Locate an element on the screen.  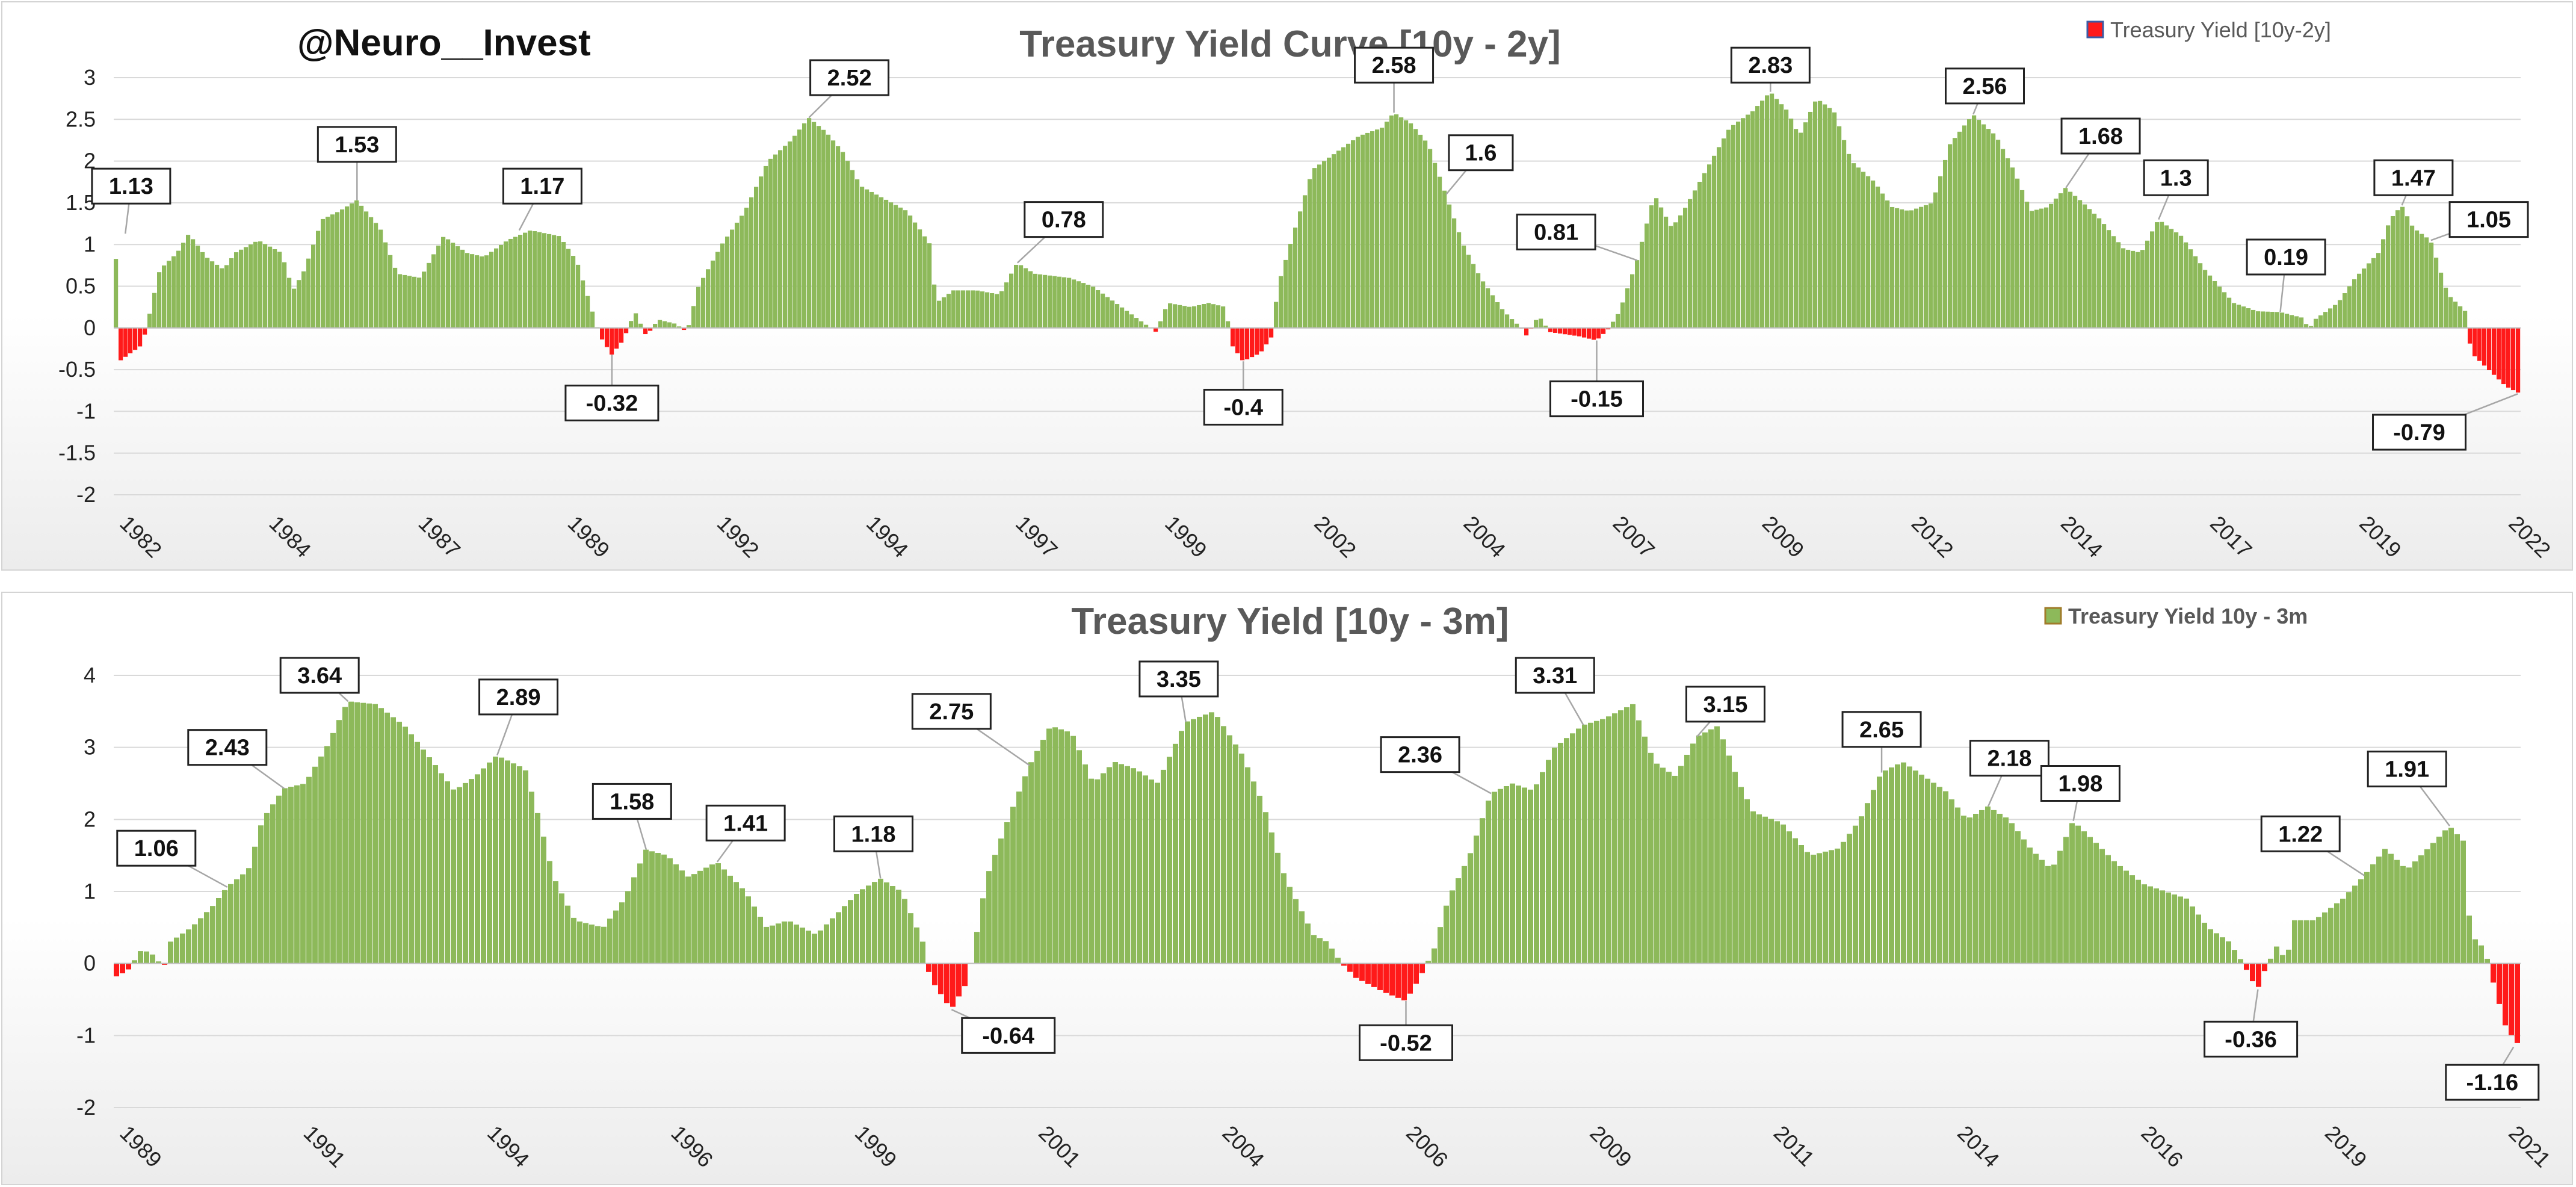
callout-label: 2.43 is located at coordinates (227, 749).